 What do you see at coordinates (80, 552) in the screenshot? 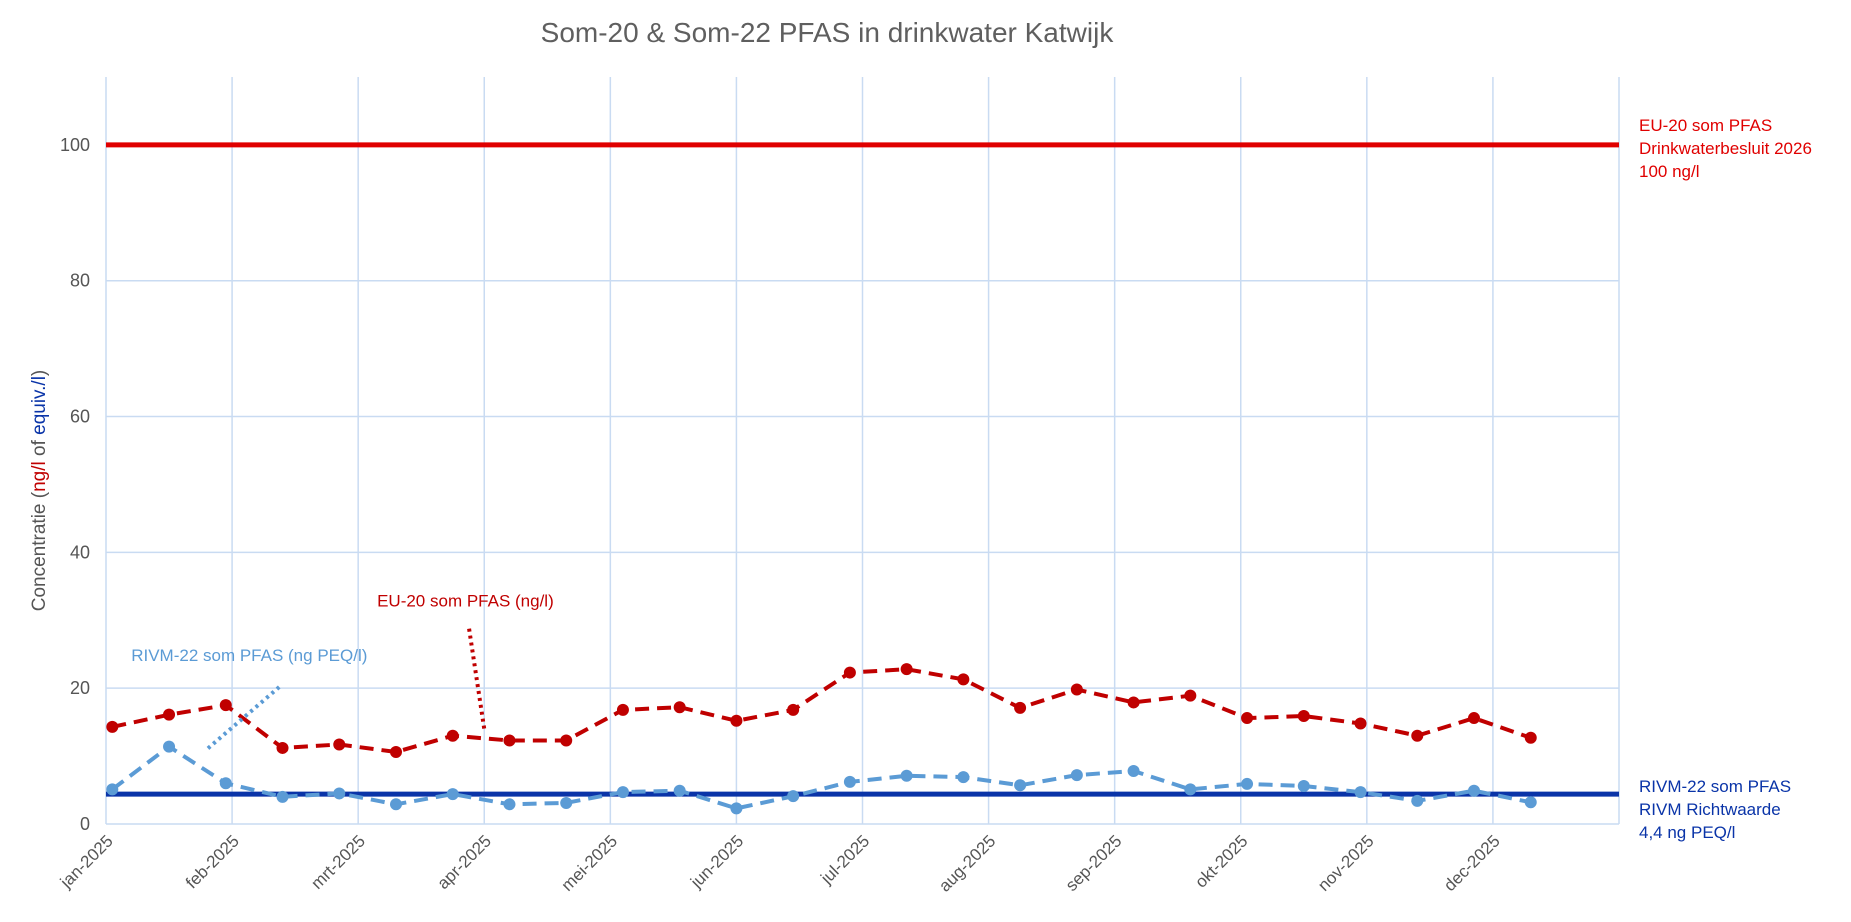
I see `y-tick-label: 40` at bounding box center [80, 552].